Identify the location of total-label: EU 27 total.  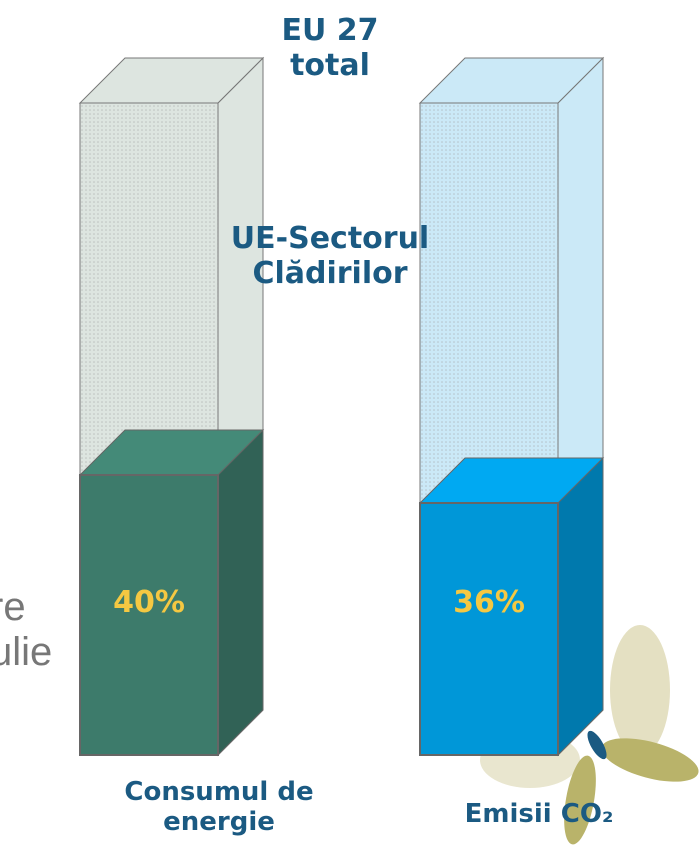
(330, 48).